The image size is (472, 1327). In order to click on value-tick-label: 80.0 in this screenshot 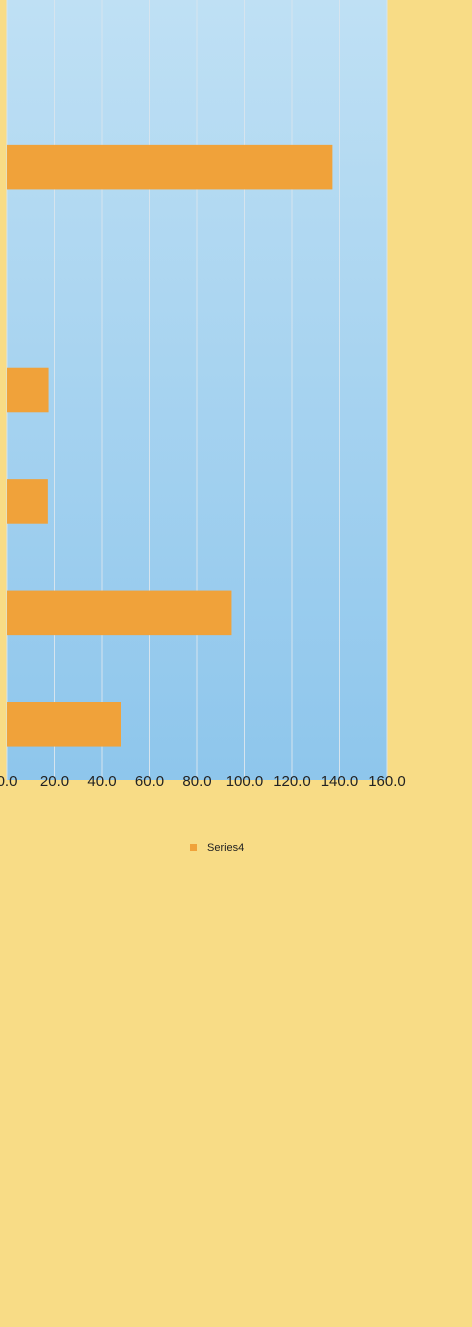, I will do `click(196, 781)`.